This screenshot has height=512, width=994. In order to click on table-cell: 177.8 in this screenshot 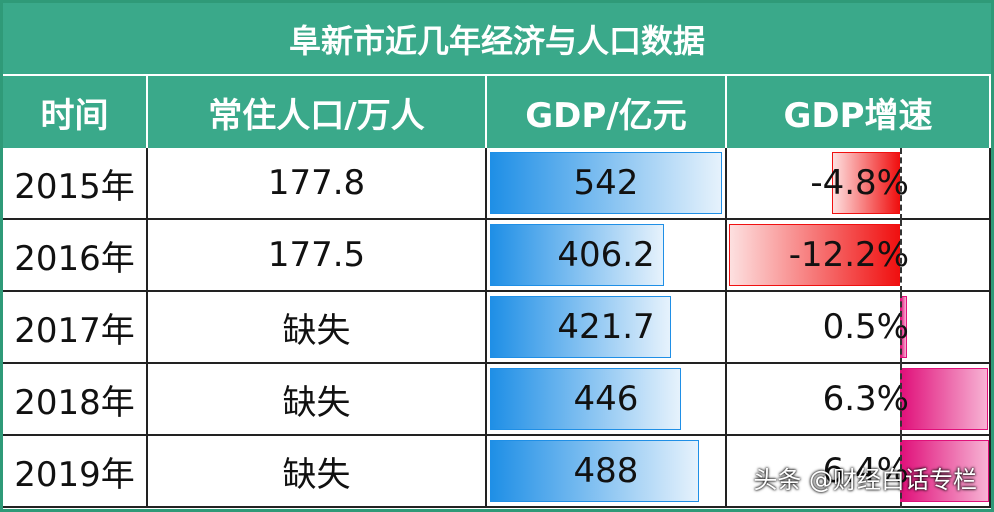, I will do `click(317, 184)`.